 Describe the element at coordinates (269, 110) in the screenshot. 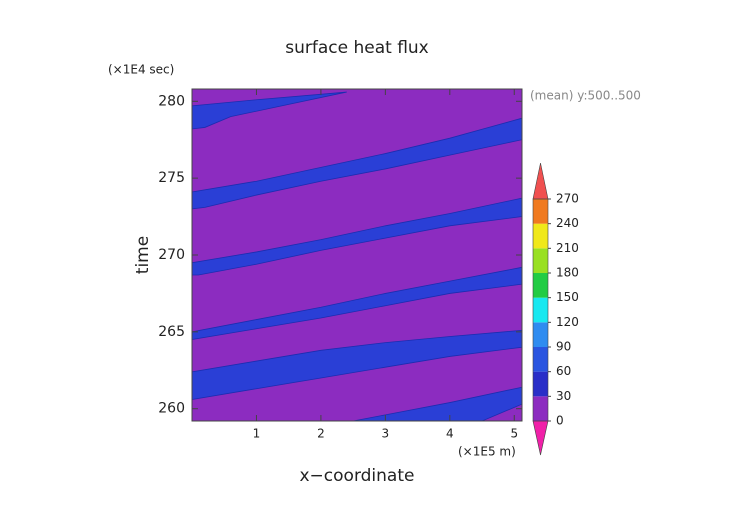

I see `contour-region` at that location.